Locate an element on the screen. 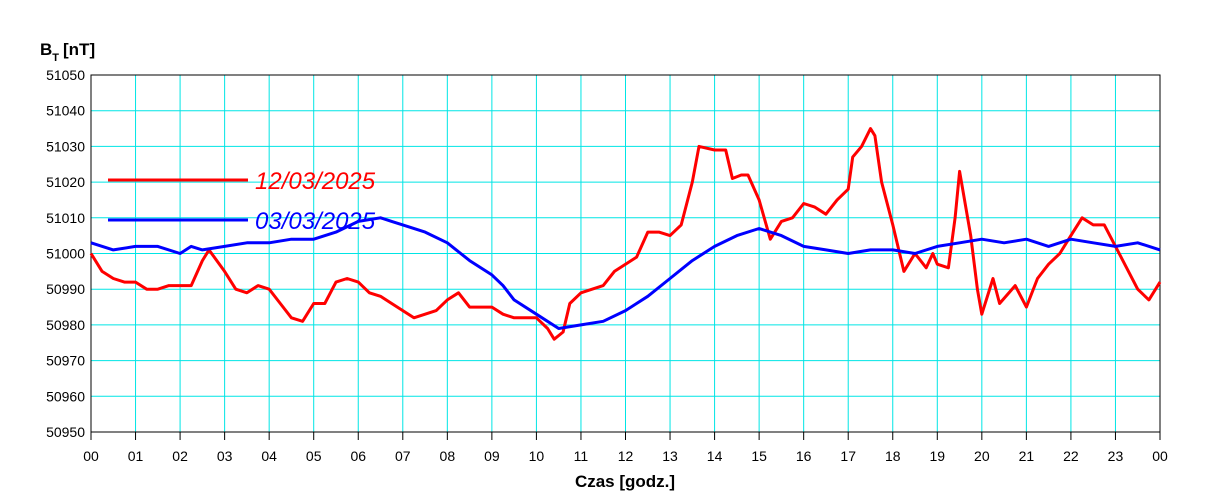 The height and width of the screenshot is (498, 1213). x-tick-label: 10 is located at coordinates (537, 456).